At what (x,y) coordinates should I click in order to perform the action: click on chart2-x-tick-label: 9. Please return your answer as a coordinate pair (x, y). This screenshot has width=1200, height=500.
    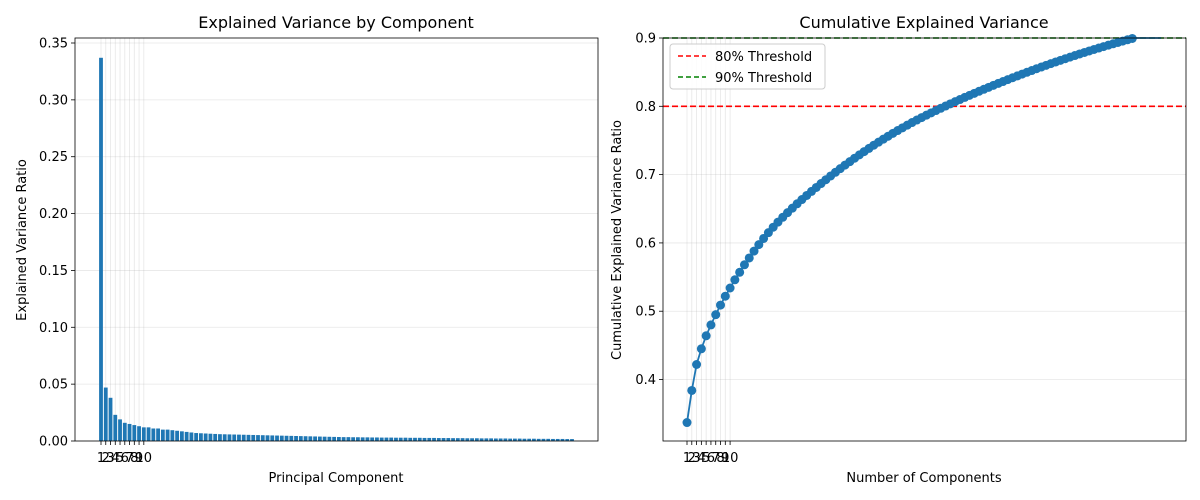
    Looking at the image, I should click on (725, 458).